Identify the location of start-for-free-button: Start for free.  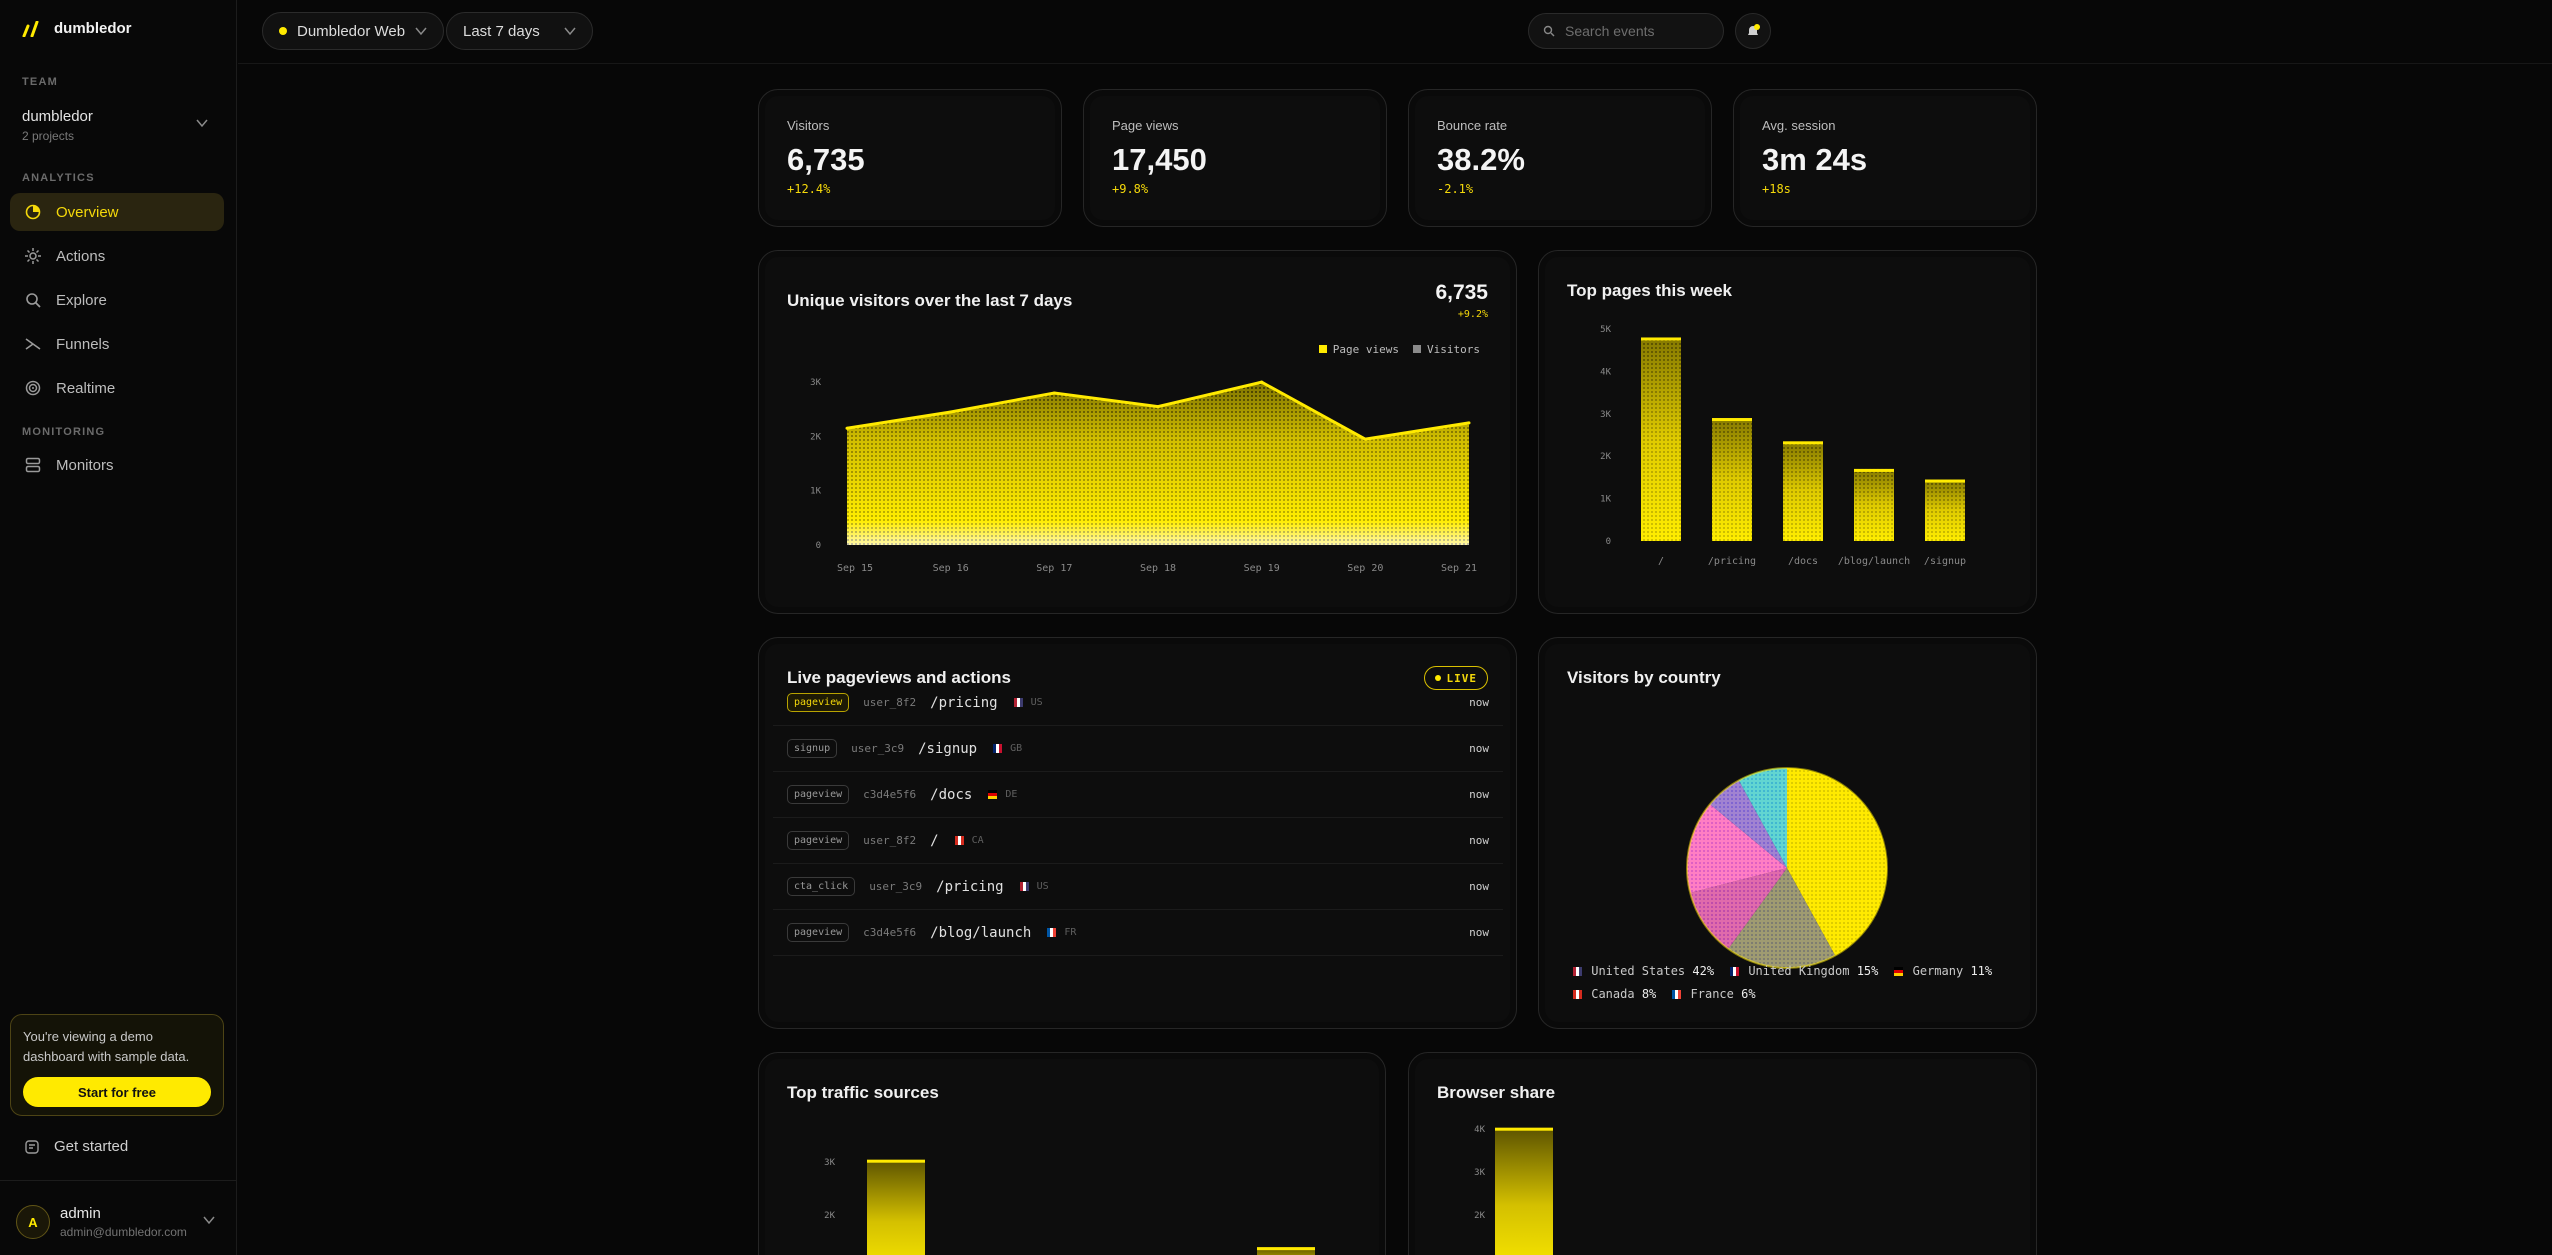
(117, 1092).